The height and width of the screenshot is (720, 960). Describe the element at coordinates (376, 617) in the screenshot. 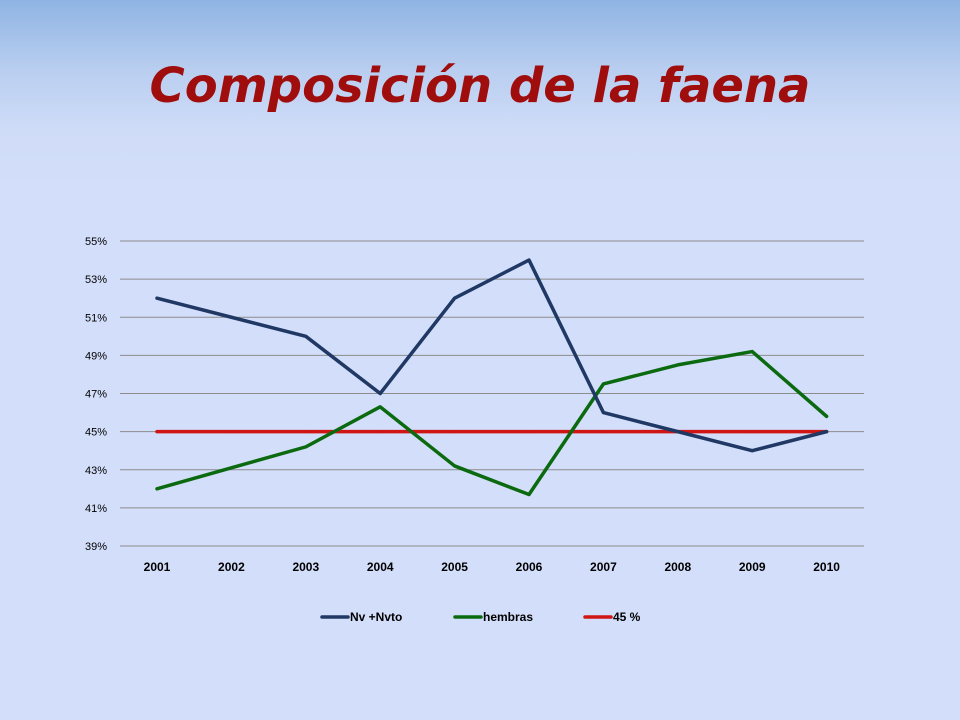

I see `legend-label: Nv +Nvto` at that location.